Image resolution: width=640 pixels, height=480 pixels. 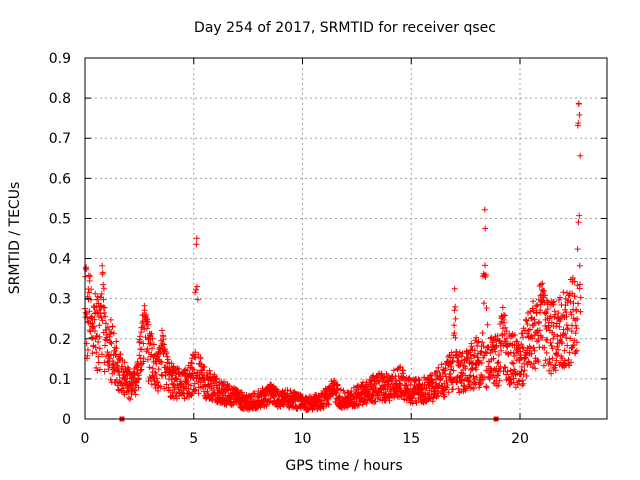 What do you see at coordinates (60, 340) in the screenshot?
I see `y-tick-label: 0.2` at bounding box center [60, 340].